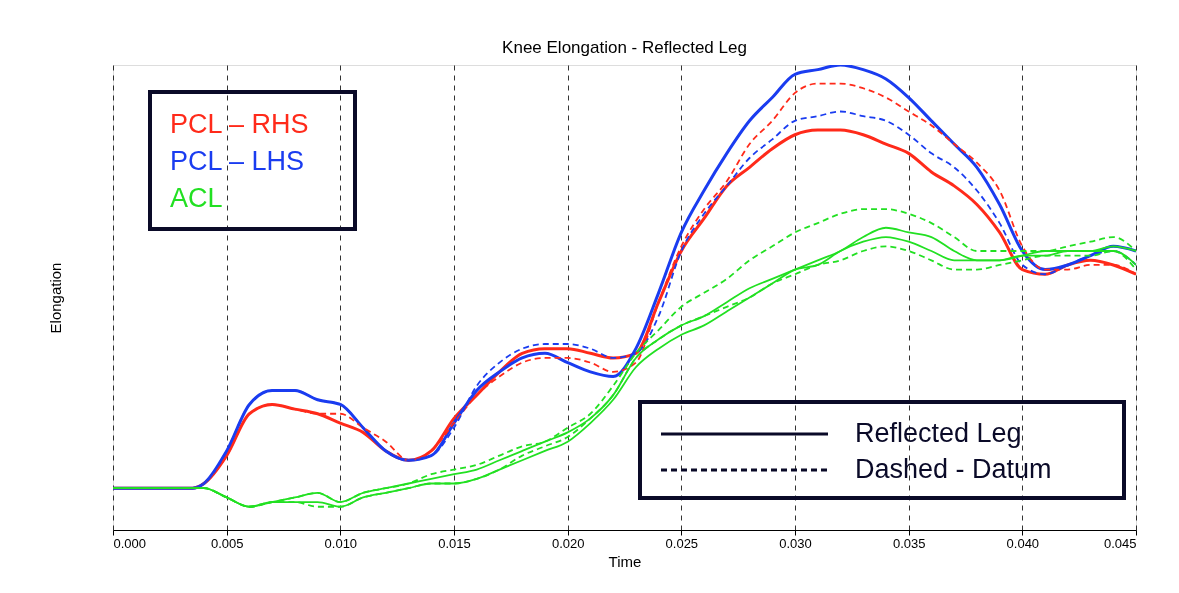 This screenshot has height=593, width=1179. I want to click on x-axis-title: Time, so click(625, 561).